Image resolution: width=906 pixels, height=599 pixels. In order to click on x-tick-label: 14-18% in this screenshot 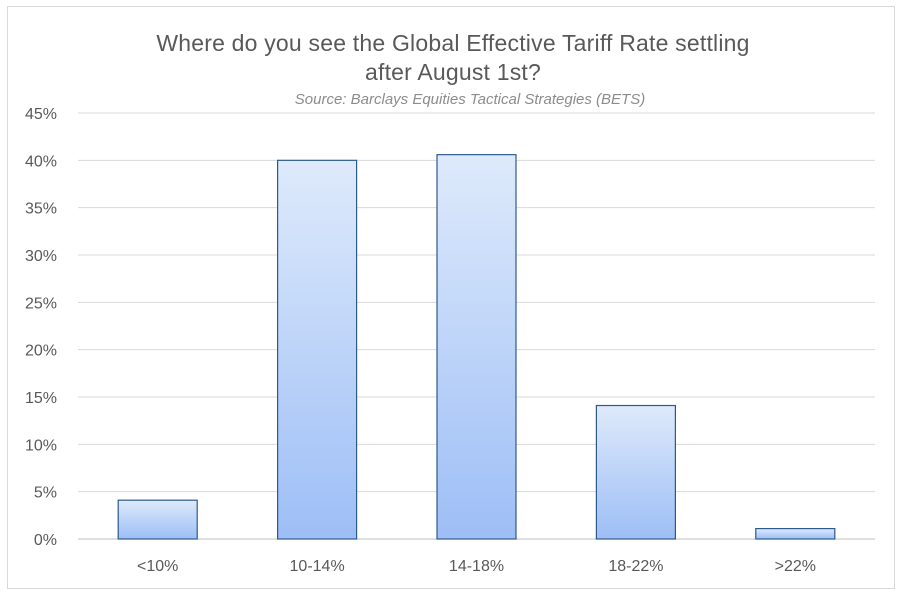, I will do `click(476, 566)`.